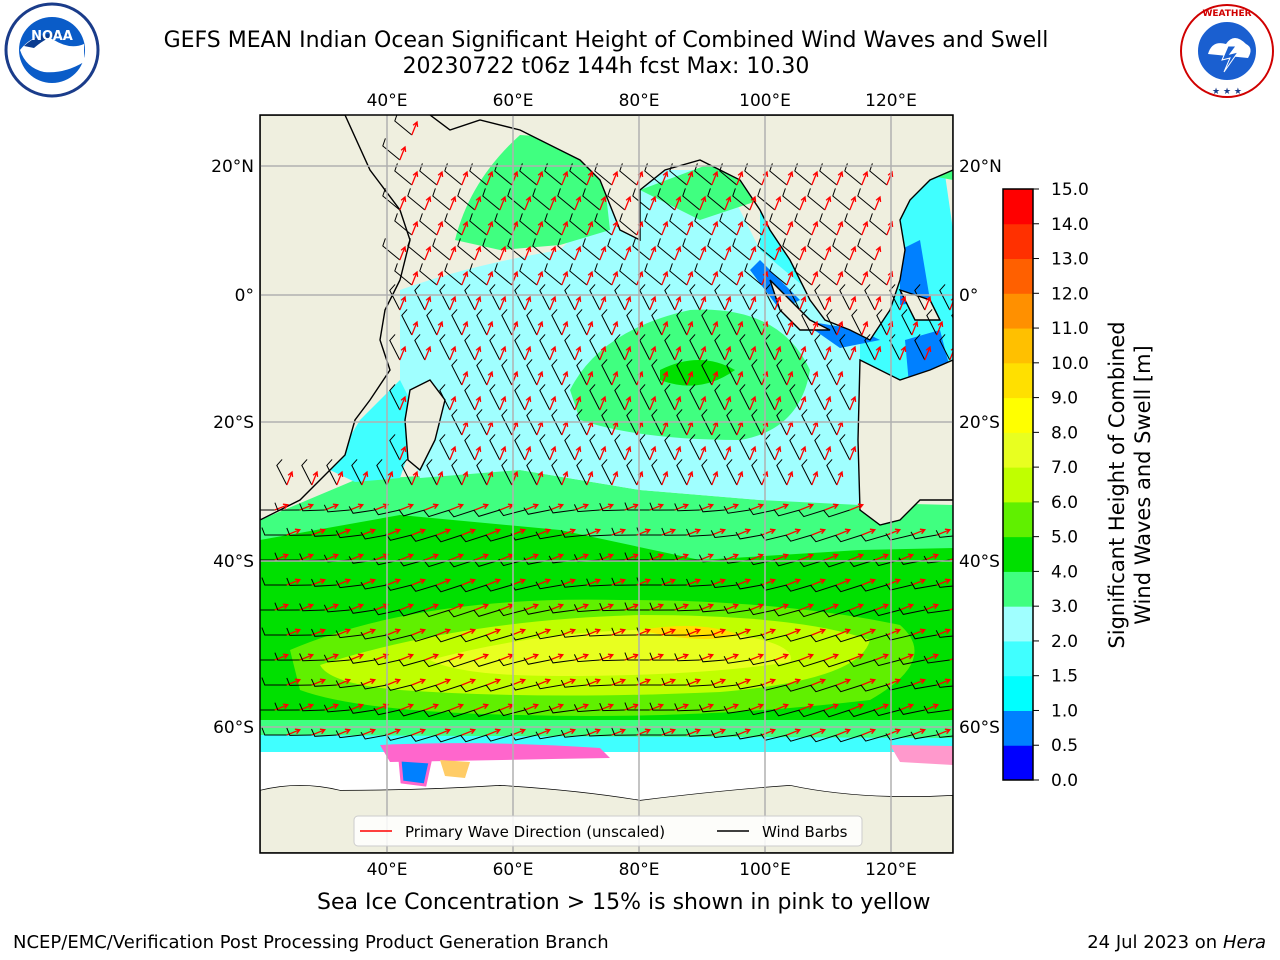  Describe the element at coordinates (891, 101) in the screenshot. I see `x-tick-top-120e: 120°E` at that location.